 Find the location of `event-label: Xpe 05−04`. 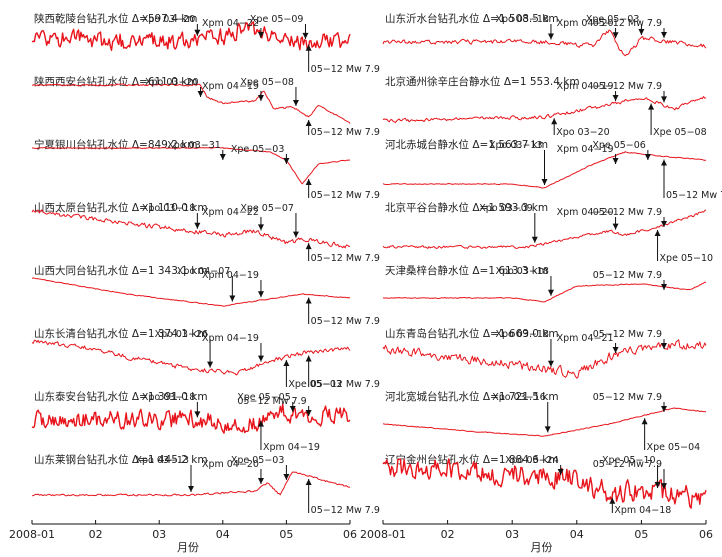

event-label: Xpe 05−04 is located at coordinates (674, 447).